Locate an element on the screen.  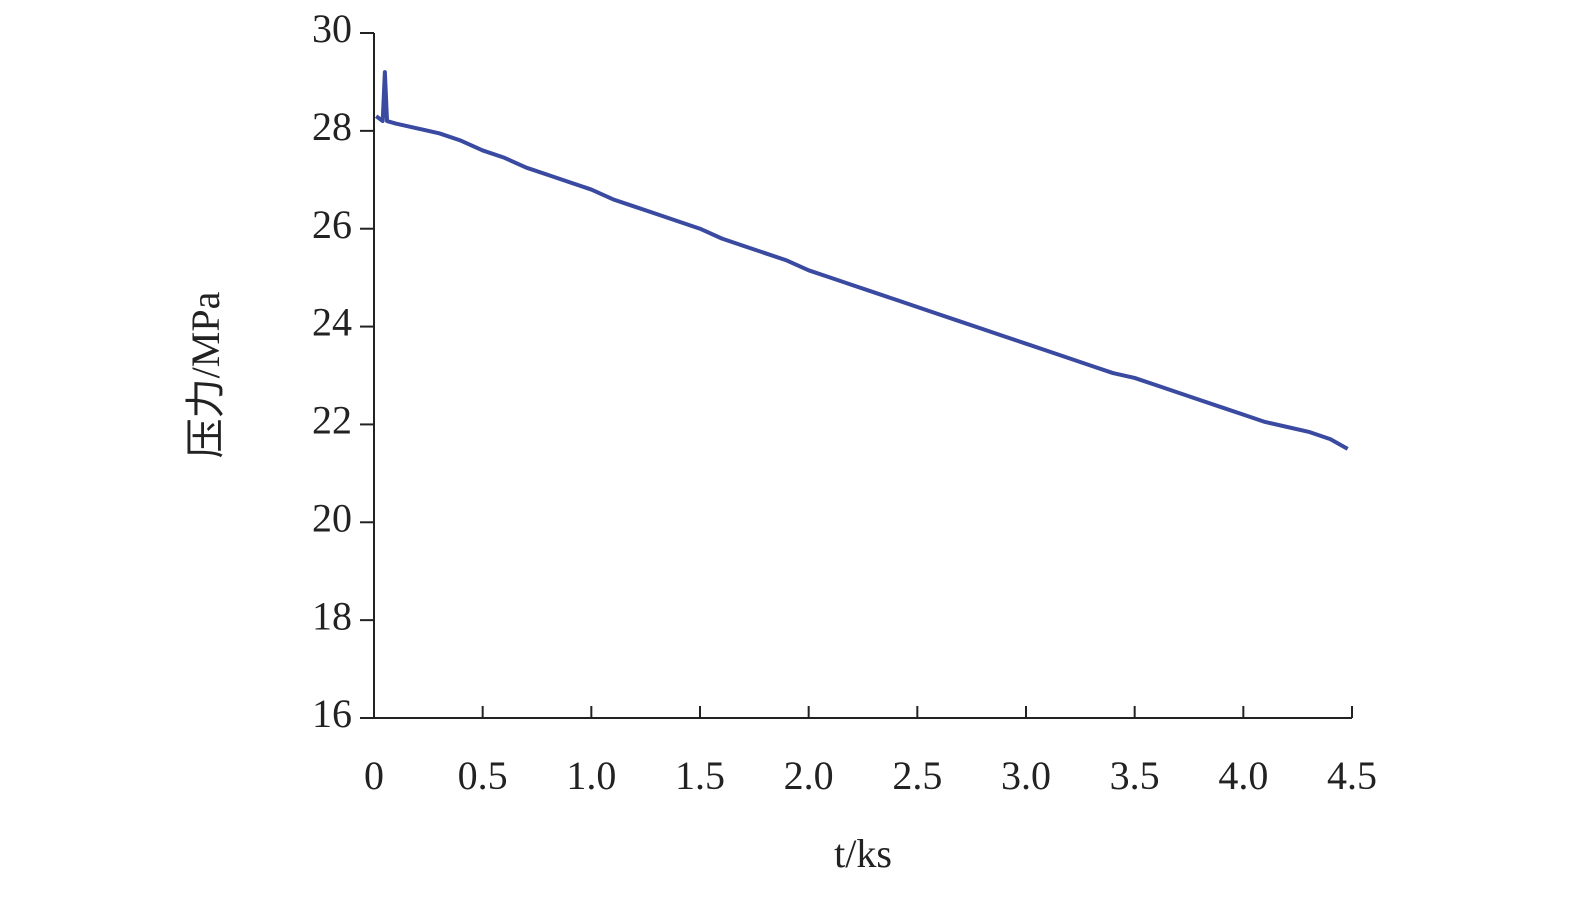
x-tick-label: 2.0 is located at coordinates (809, 775).